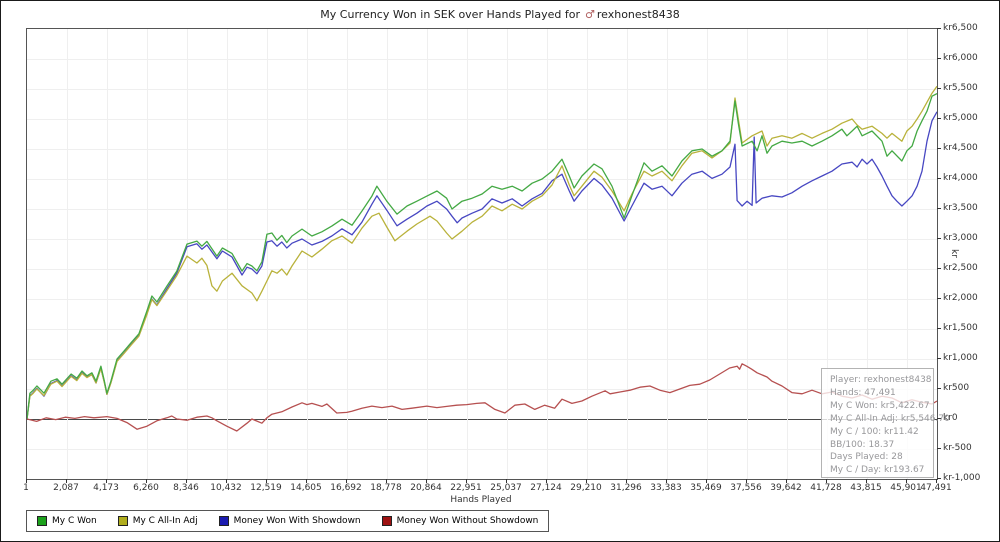  I want to click on x-tick-label: 31,296, so click(626, 488).